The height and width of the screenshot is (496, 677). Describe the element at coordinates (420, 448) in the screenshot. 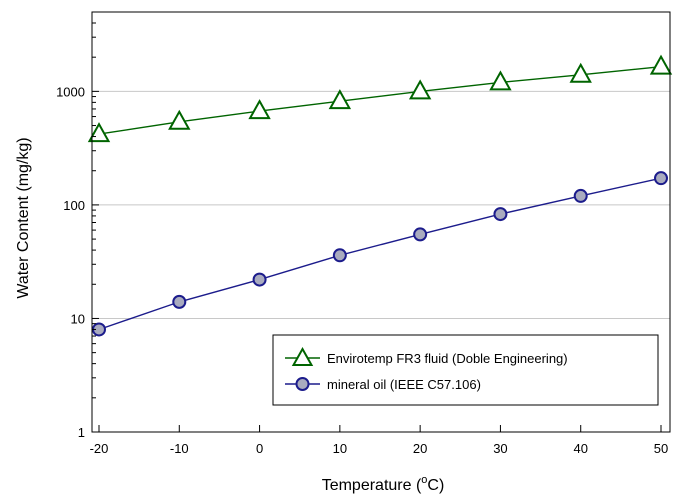

I see `x-tick-label: 20` at that location.